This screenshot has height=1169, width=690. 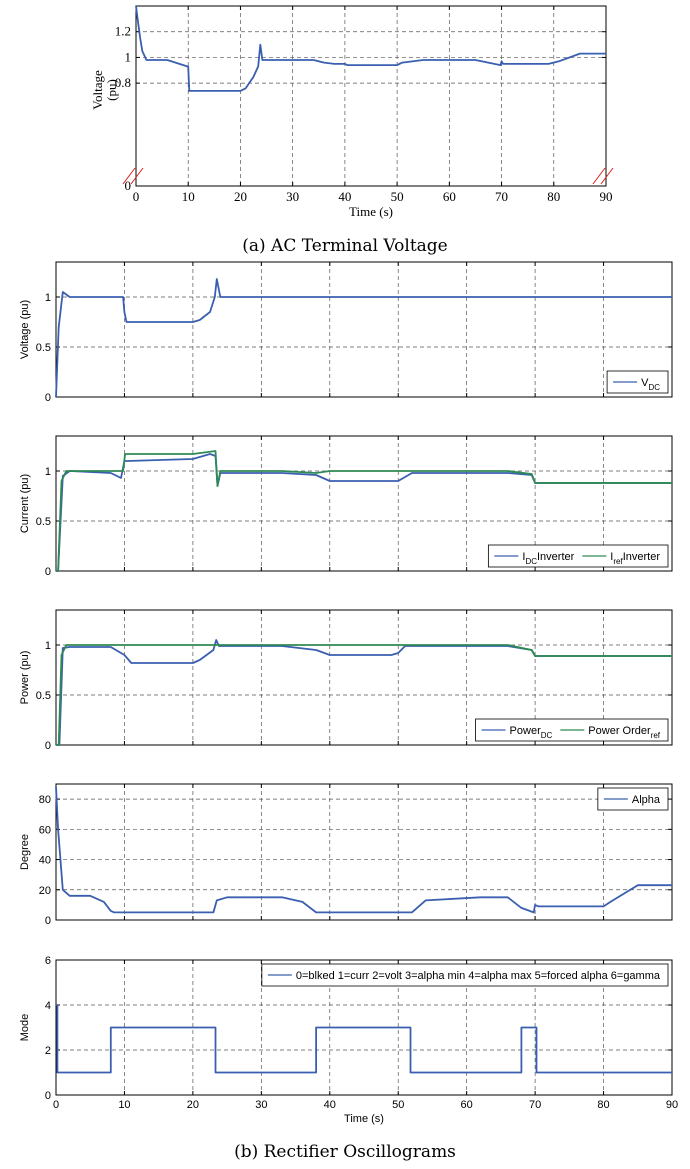 I want to click on y-tick-label: 4, so click(x=48, y=1006).